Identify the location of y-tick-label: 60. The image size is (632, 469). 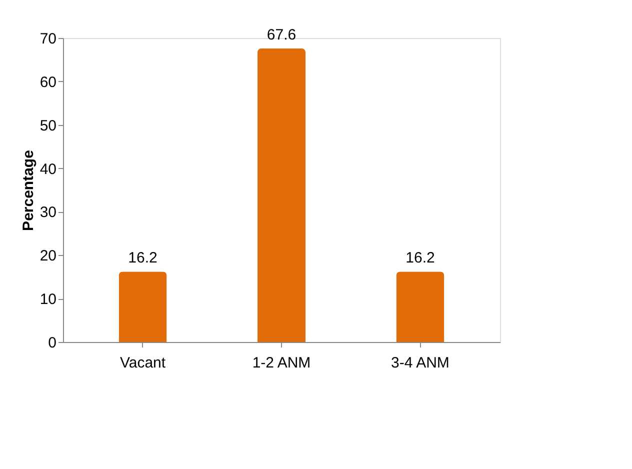
(48, 82).